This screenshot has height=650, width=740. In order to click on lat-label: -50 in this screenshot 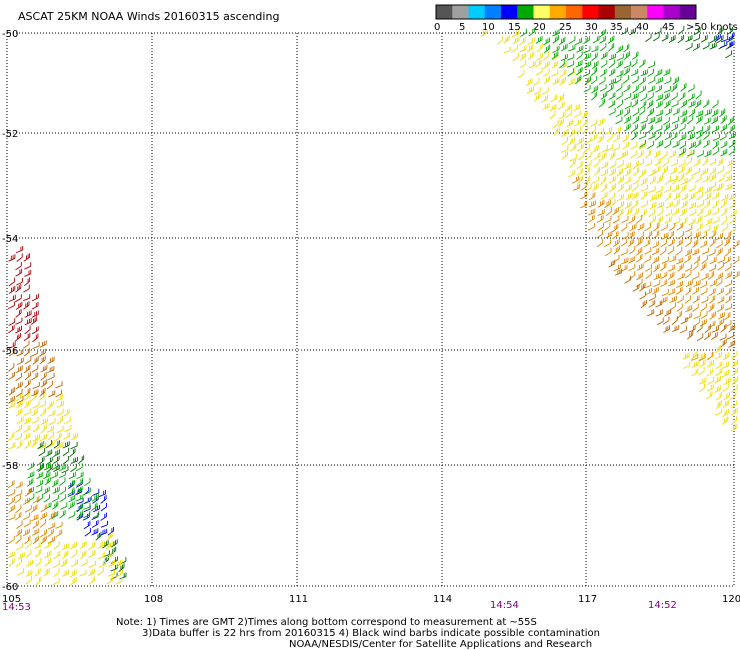, I will do `click(10, 34)`.